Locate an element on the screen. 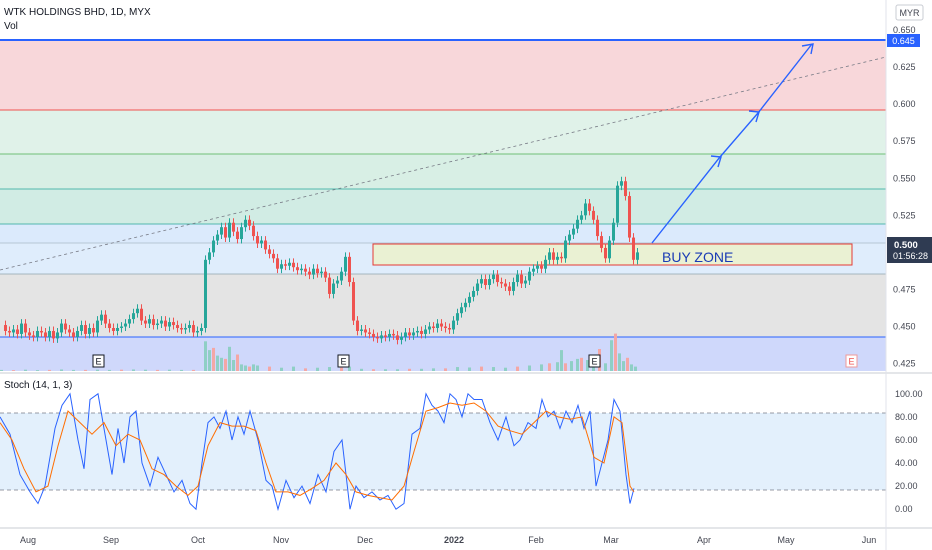  fib-band-gray is located at coordinates (443, 305).